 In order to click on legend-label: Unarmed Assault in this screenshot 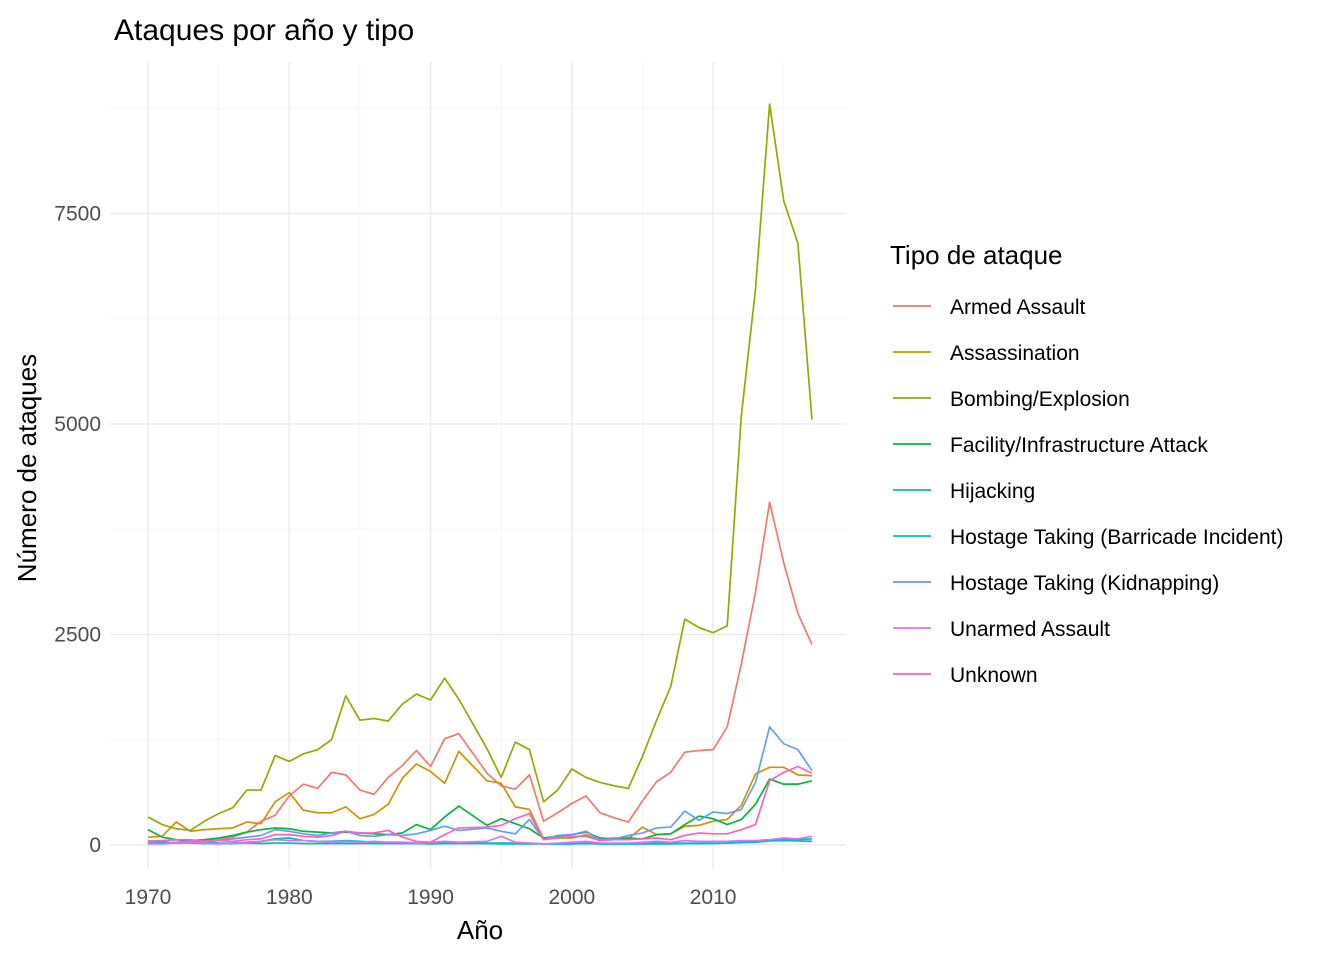, I will do `click(1030, 629)`.